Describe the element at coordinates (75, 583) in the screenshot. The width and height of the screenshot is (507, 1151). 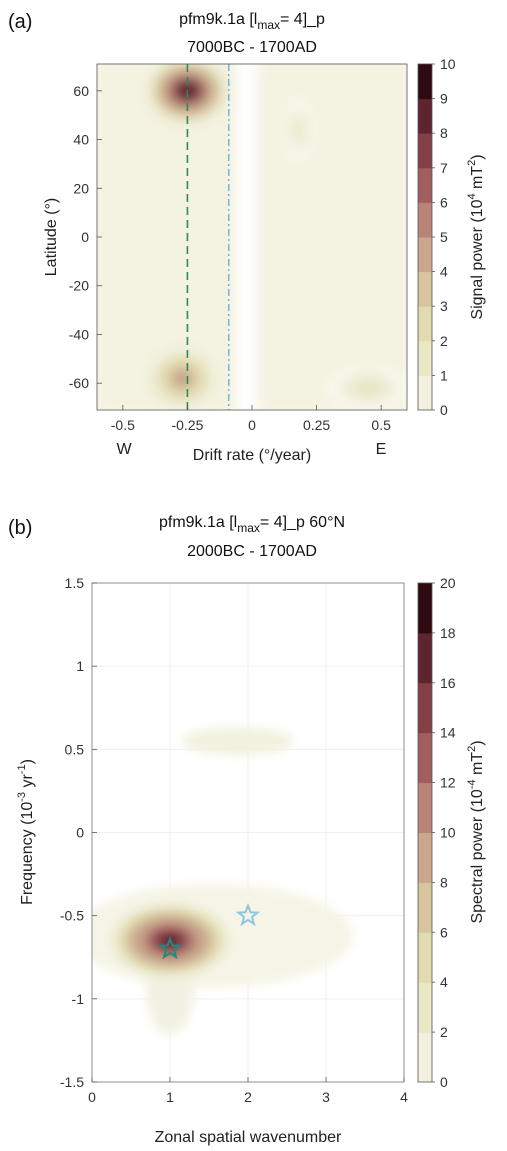
I see `panel-b-ytick-label: 1.5` at that location.